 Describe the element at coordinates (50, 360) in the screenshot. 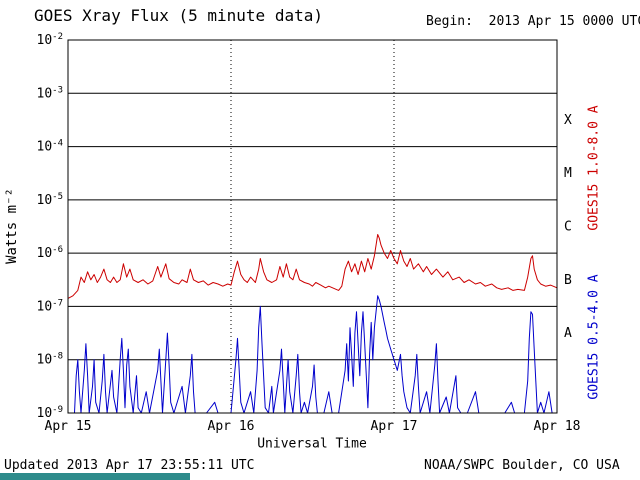

I see `y-tick-label: 10-8` at that location.